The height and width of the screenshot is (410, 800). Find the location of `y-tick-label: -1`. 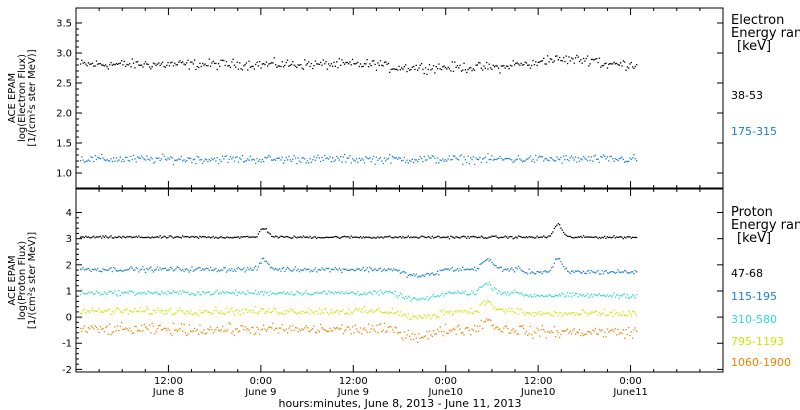

y-tick-label: -1 is located at coordinates (67, 344).